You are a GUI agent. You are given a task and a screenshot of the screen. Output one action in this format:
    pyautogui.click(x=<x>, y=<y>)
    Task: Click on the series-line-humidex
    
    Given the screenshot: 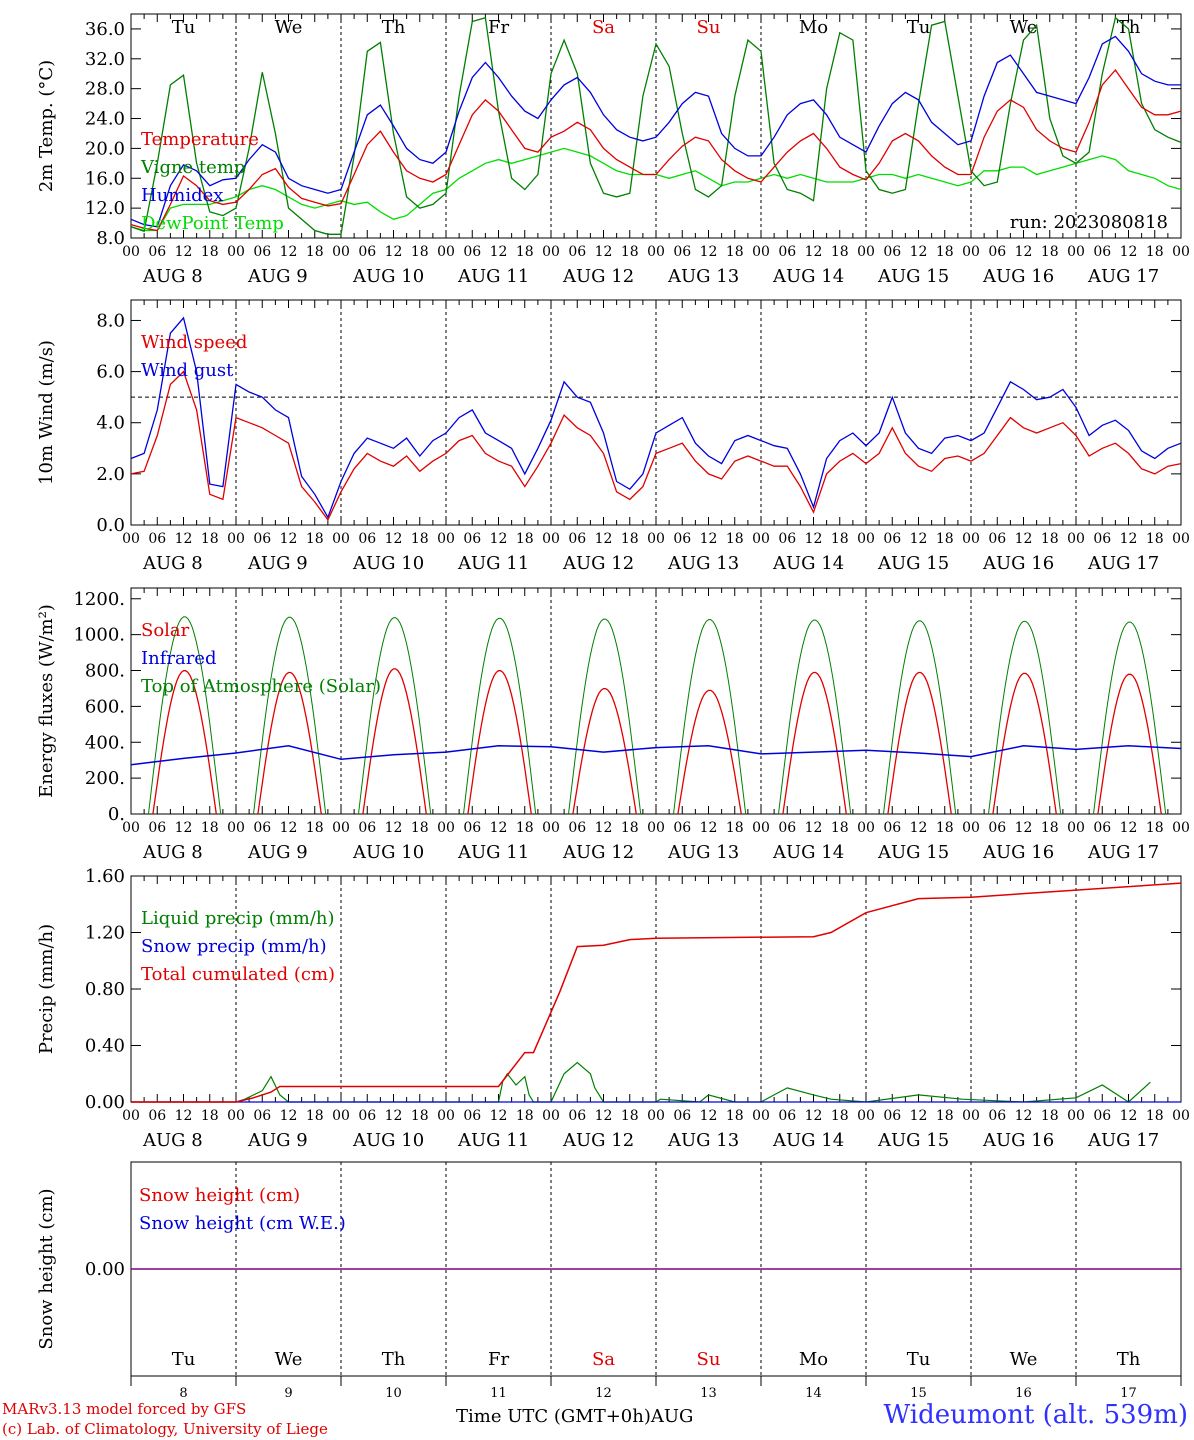 What is the action you would take?
    pyautogui.click(x=655, y=131)
    